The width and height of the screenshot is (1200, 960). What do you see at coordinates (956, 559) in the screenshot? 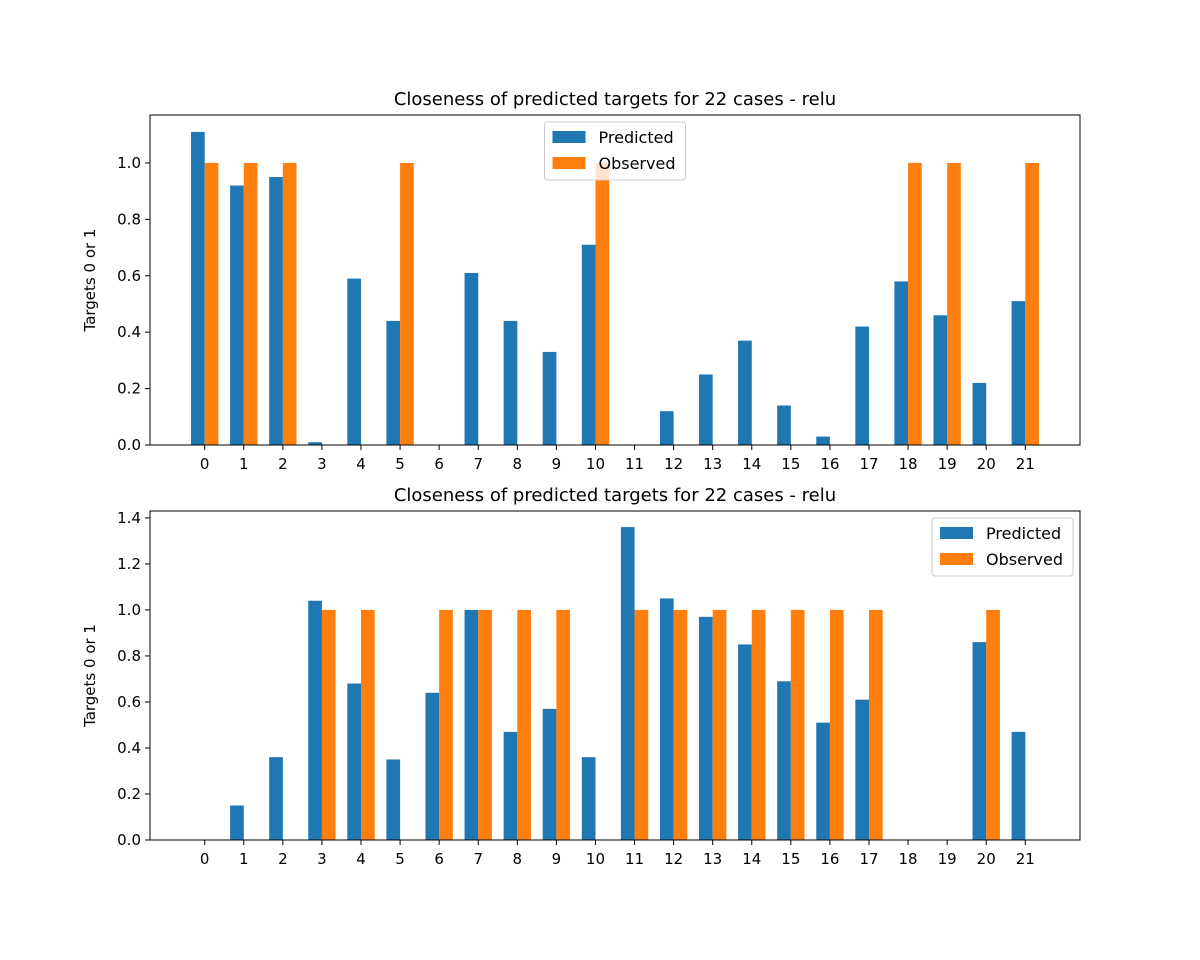
I see `legend-swatch-observed` at bounding box center [956, 559].